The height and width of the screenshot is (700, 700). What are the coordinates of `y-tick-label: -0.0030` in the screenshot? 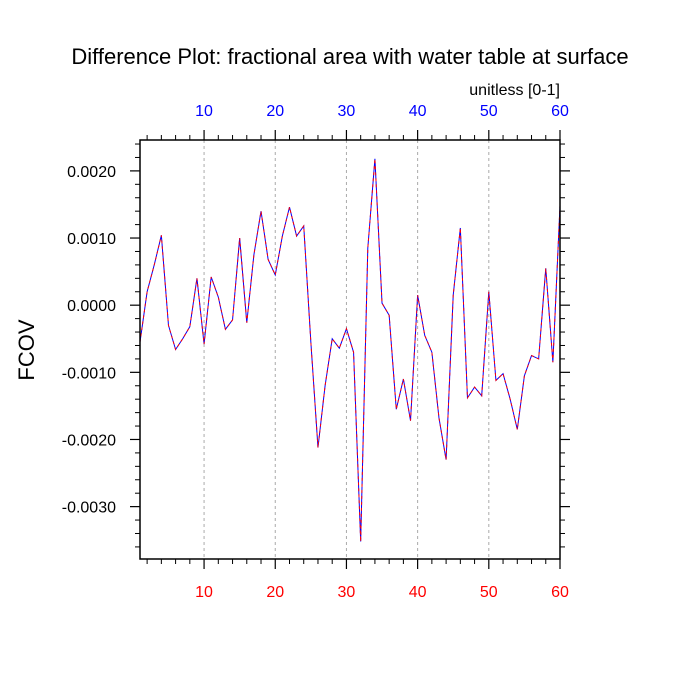 It's located at (89, 508).